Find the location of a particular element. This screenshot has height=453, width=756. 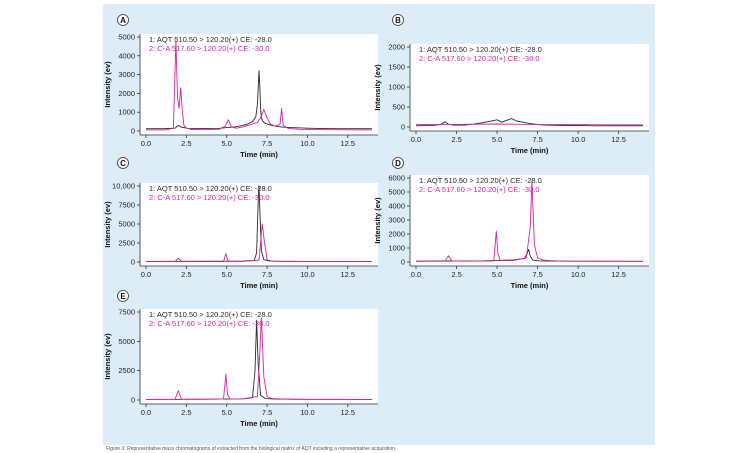

series-2-line-d is located at coordinates (529, 221).